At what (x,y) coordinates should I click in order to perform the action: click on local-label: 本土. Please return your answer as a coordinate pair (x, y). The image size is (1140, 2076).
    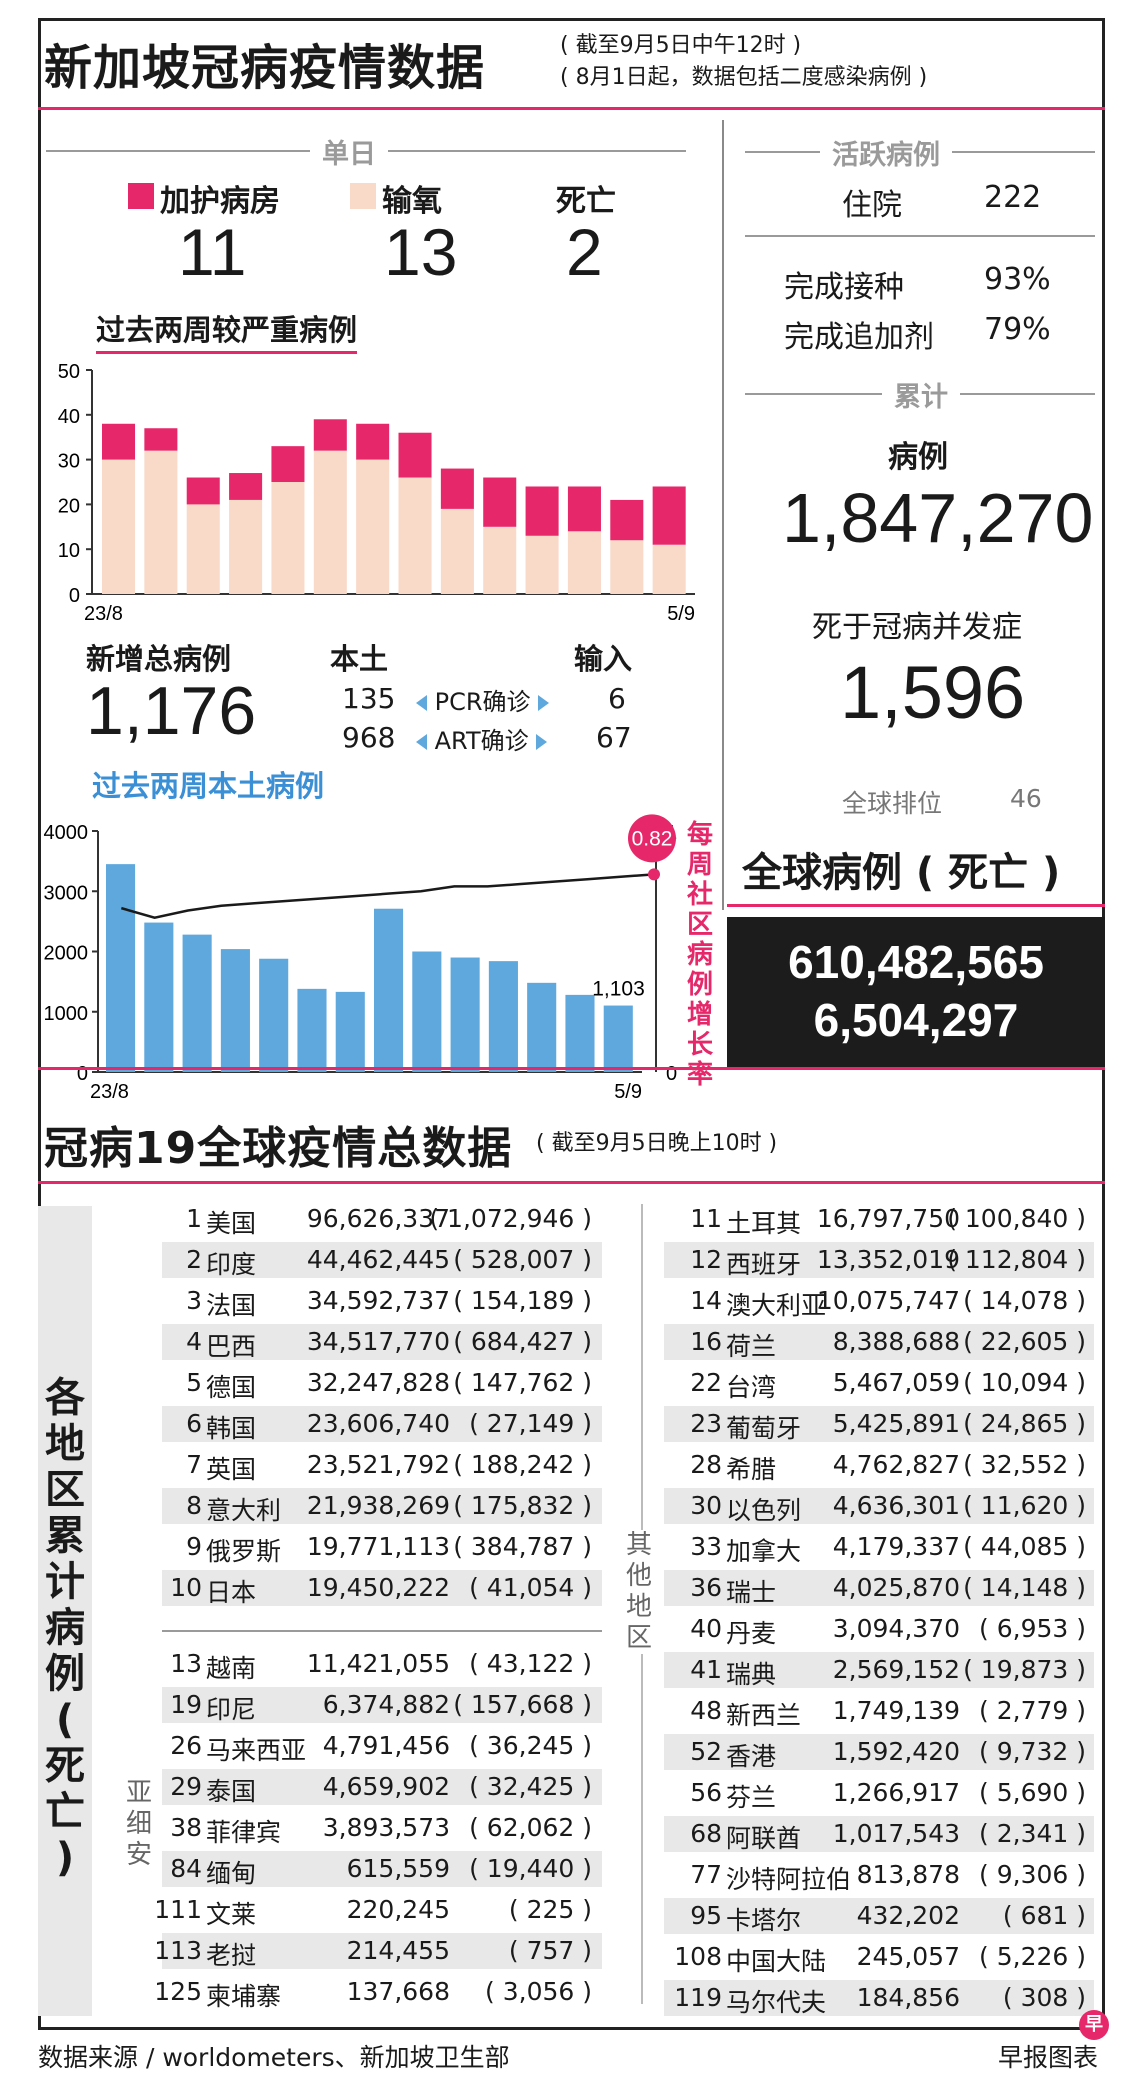
    Looking at the image, I should click on (359, 659).